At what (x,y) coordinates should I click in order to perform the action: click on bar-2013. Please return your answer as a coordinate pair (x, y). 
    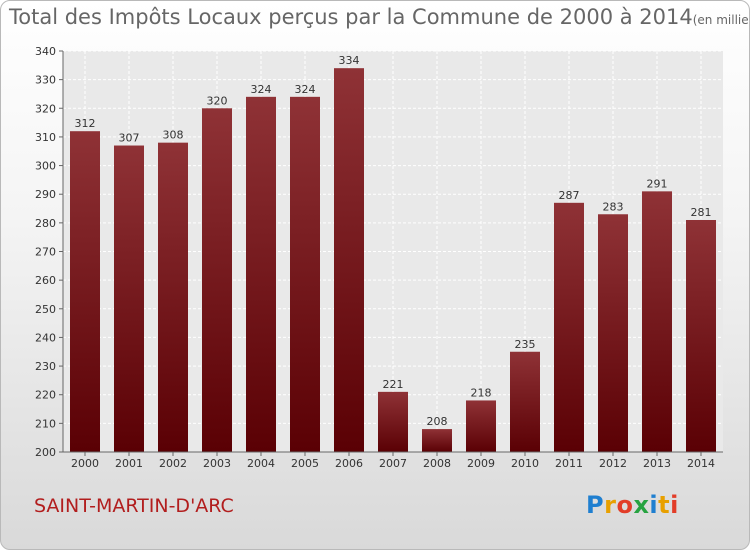
    Looking at the image, I should click on (657, 321).